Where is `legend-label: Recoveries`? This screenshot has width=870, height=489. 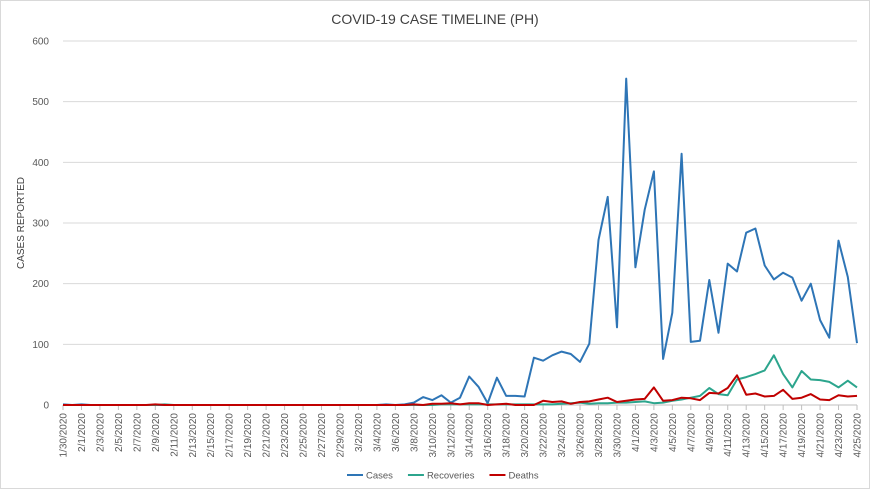 legend-label: Recoveries is located at coordinates (451, 476).